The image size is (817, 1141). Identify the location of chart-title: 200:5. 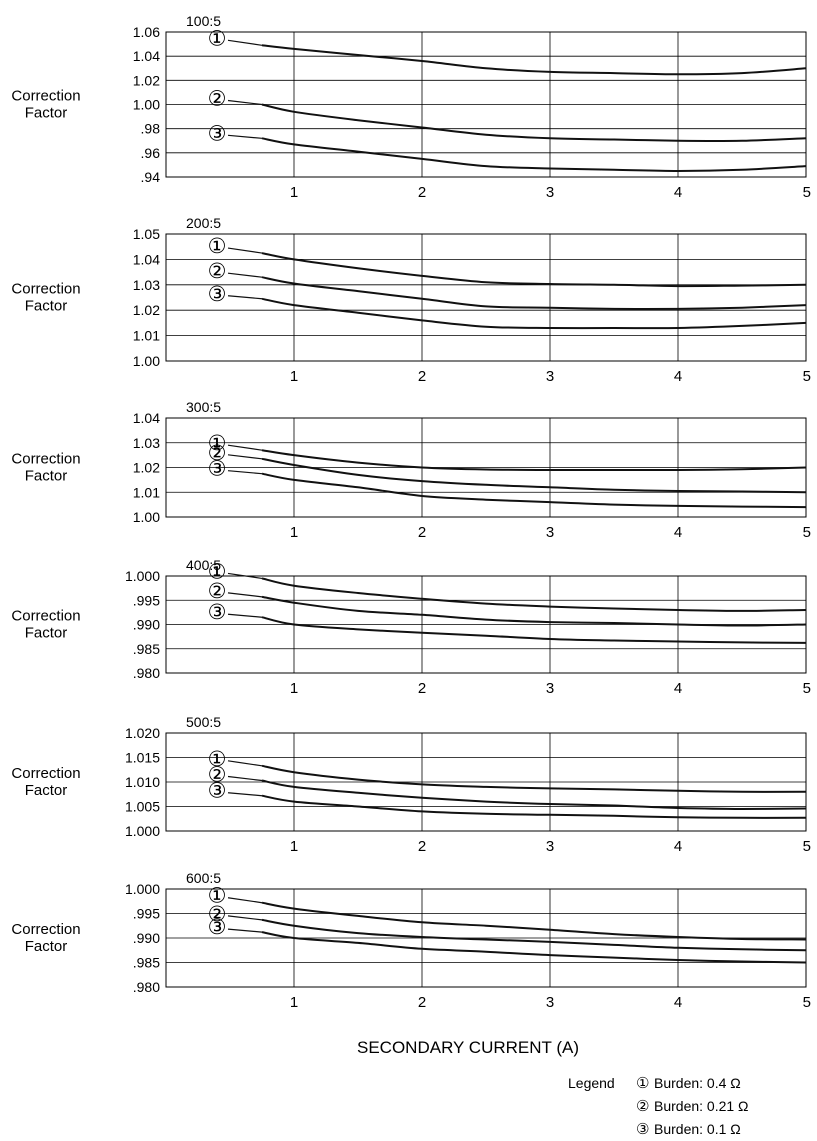
(203, 223).